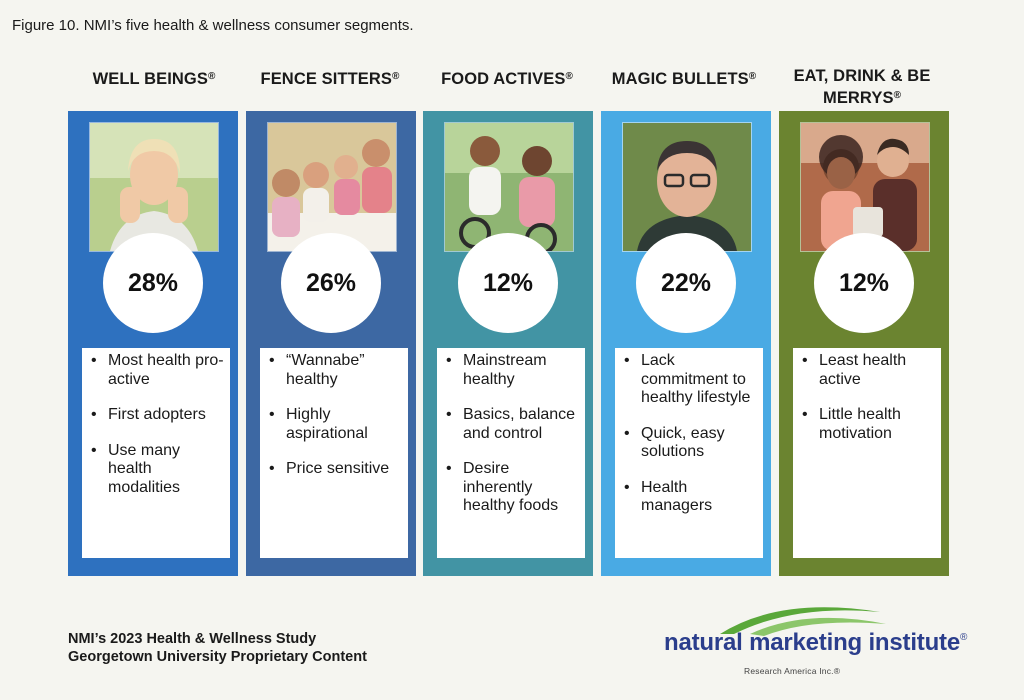 The image size is (1024, 700). I want to click on bullet-item: Highly aspirational, so click(336, 424).